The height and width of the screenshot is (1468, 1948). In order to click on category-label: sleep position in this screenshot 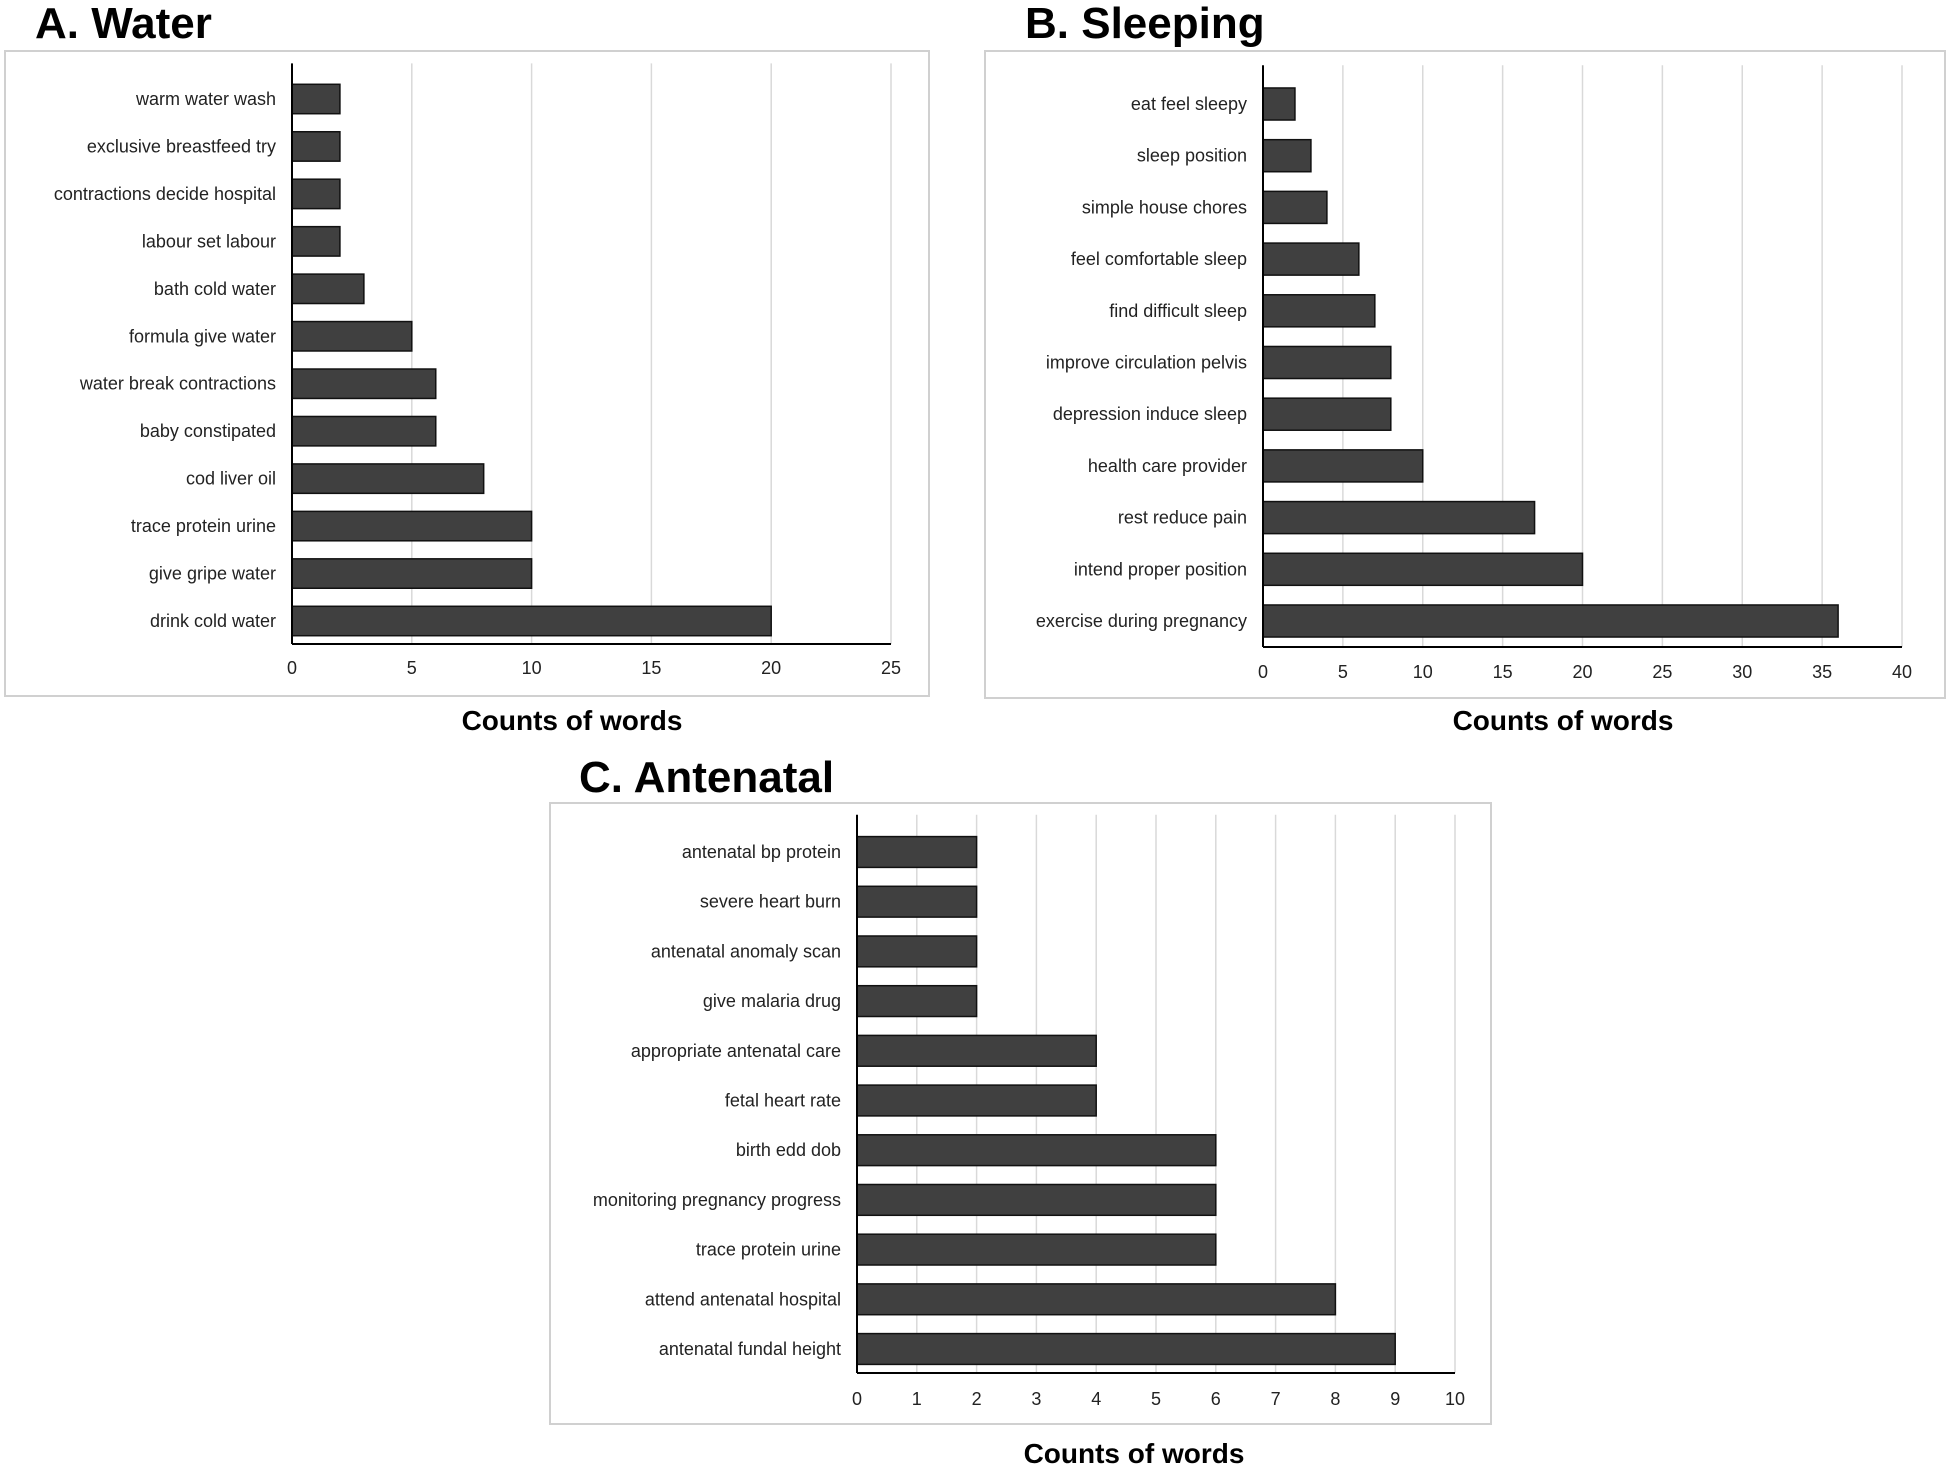, I will do `click(1192, 156)`.